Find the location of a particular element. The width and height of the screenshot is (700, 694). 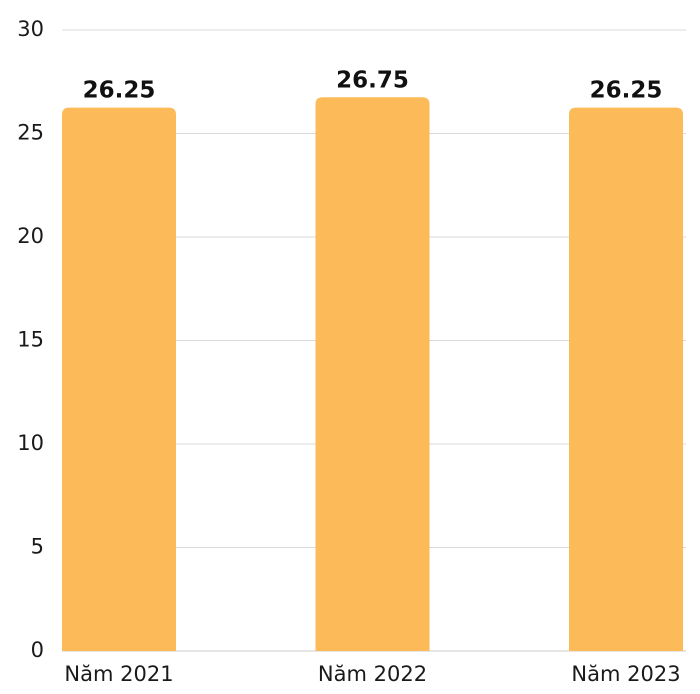

y-tick-label: 15 is located at coordinates (30, 340).